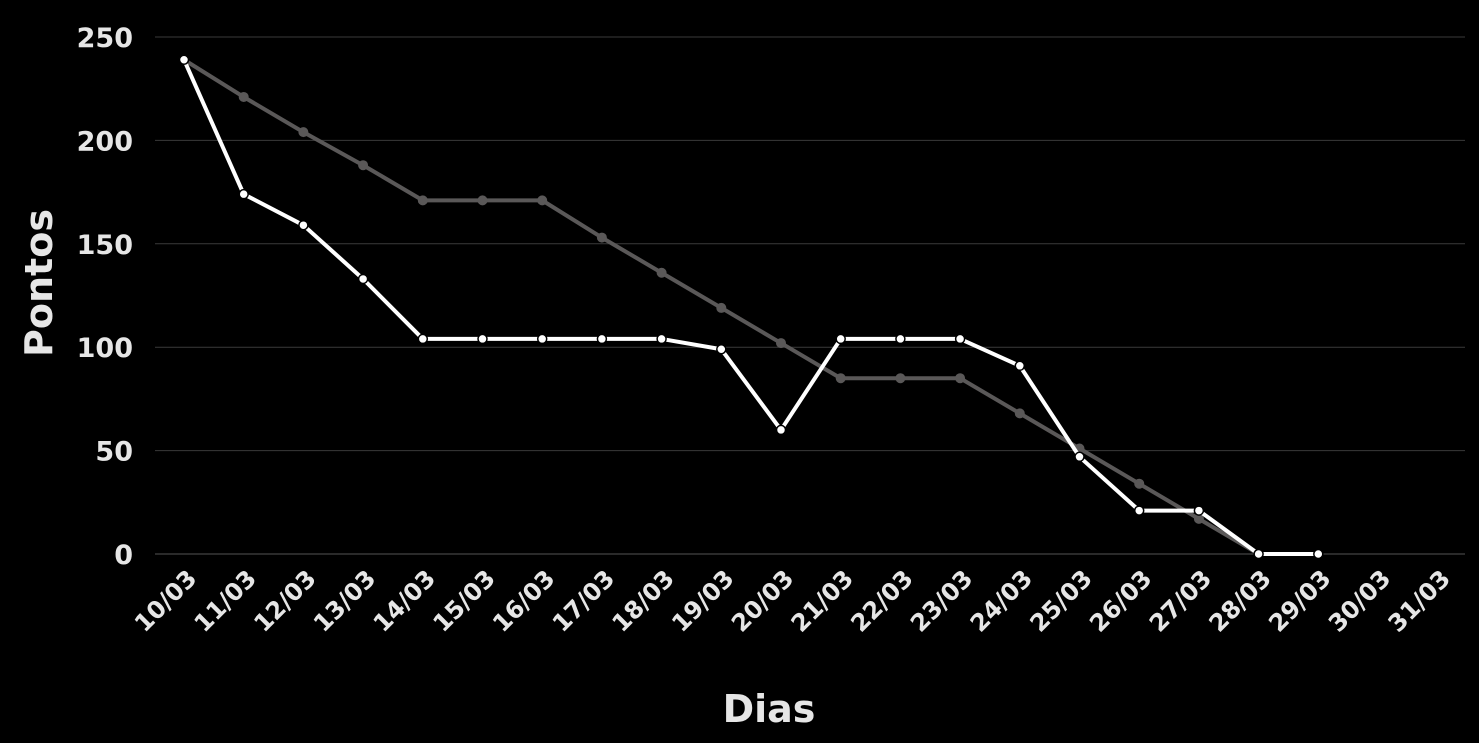  What do you see at coordinates (1001, 600) in the screenshot?
I see `x-tick-label: 24/03` at bounding box center [1001, 600].